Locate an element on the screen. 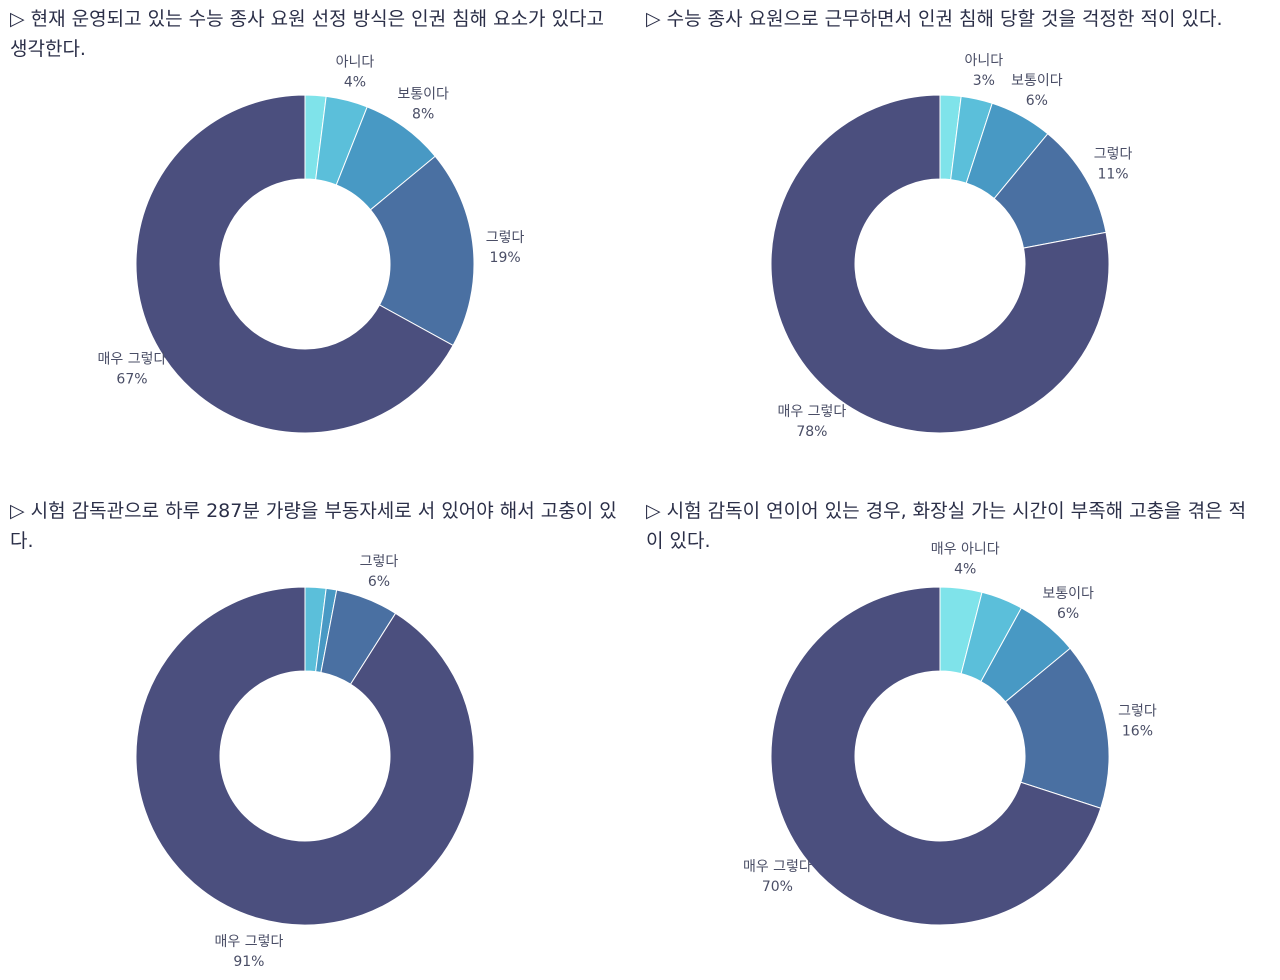  slice-value-label: 91% is located at coordinates (248, 962).